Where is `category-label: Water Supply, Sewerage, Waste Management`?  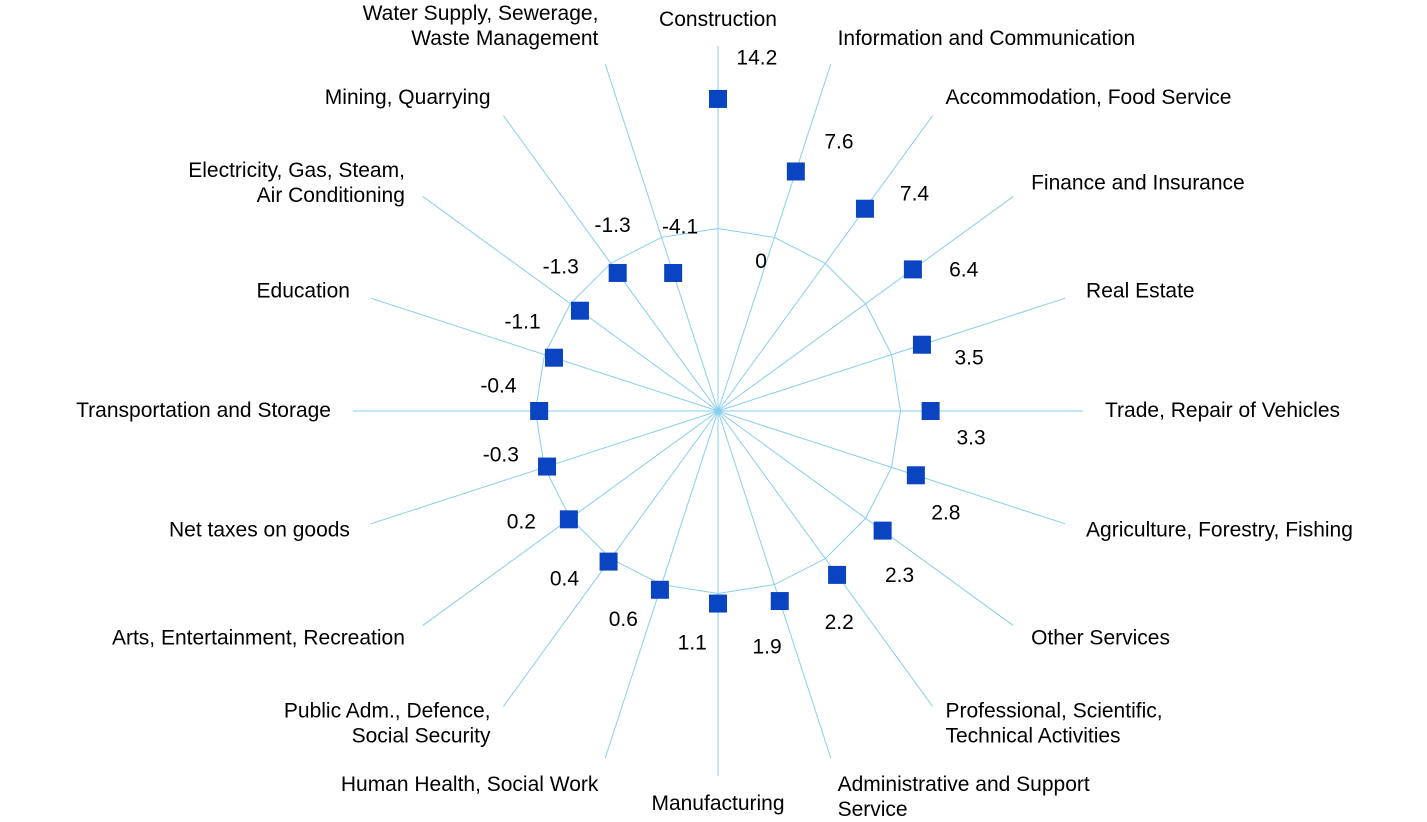
category-label: Water Supply, Sewerage, Waste Management is located at coordinates (481, 25).